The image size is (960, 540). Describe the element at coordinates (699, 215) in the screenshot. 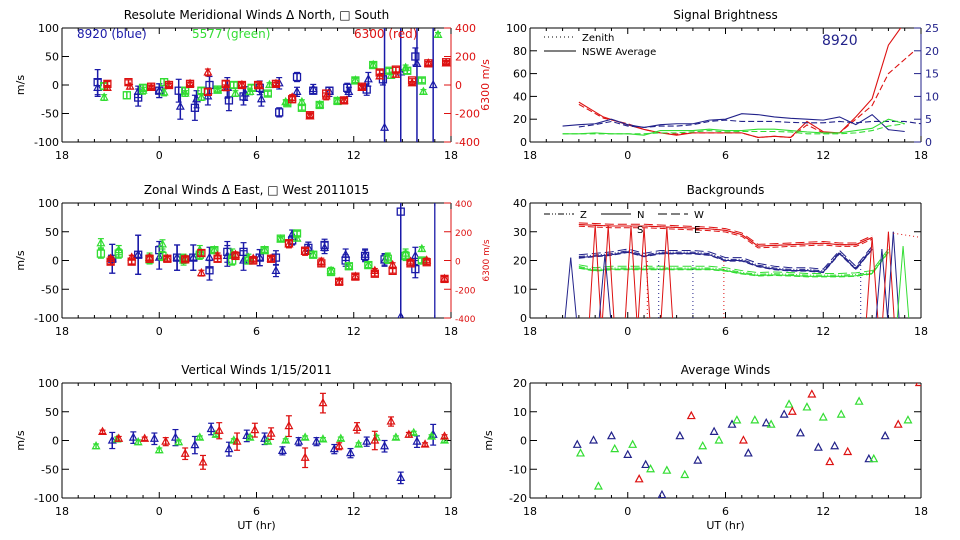

I see `legend-label: W` at that location.